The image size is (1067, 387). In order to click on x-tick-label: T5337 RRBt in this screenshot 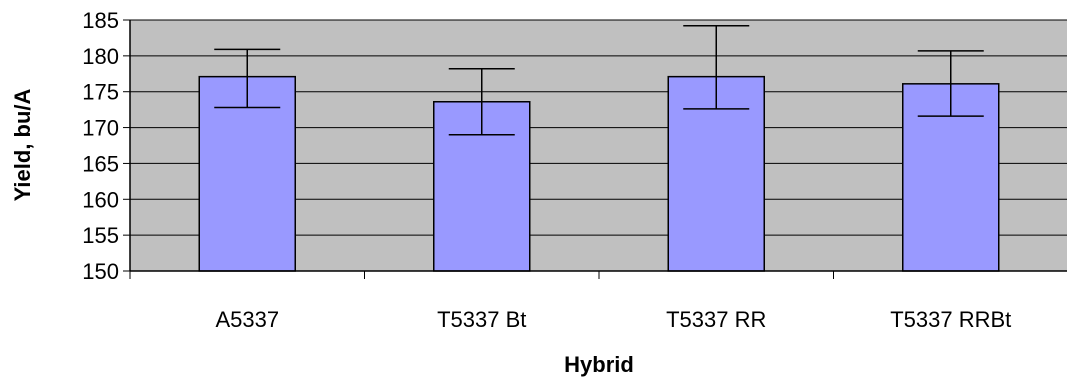, I will do `click(950, 319)`.